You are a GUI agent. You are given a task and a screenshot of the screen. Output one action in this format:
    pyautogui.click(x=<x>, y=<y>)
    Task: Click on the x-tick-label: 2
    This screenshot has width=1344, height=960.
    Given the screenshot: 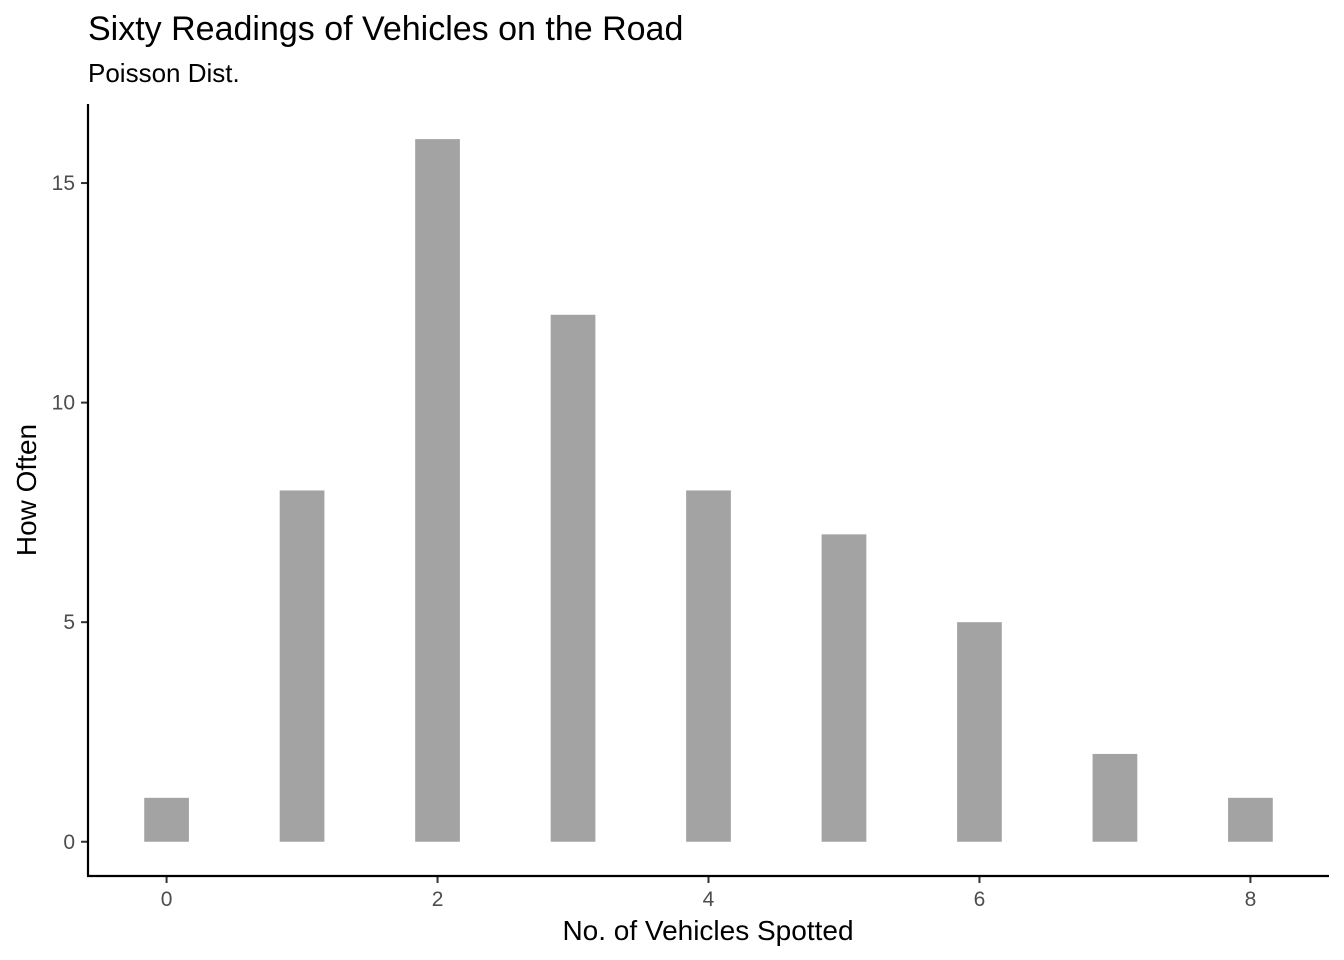 What is the action you would take?
    pyautogui.click(x=438, y=899)
    